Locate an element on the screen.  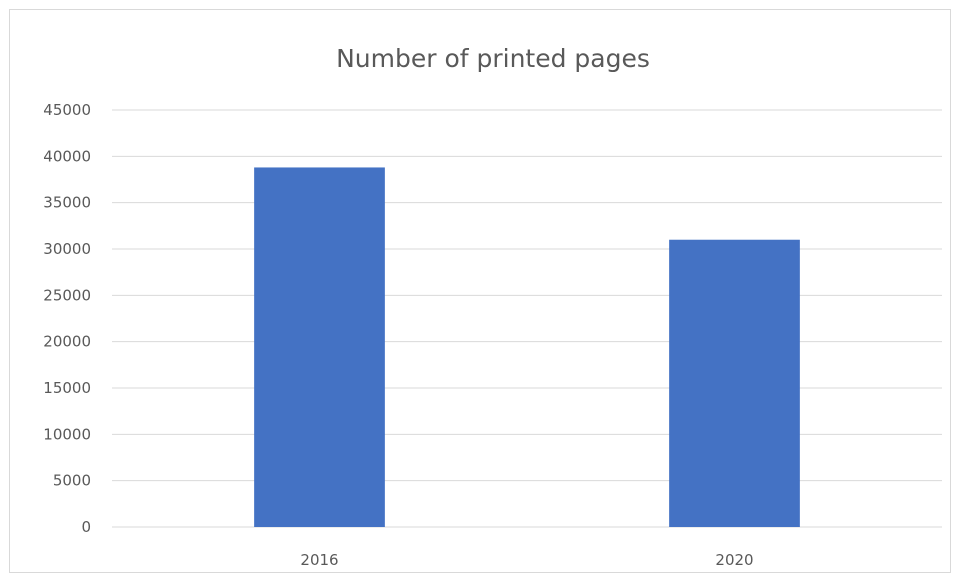
y-tick-label: 20000 is located at coordinates (67, 342).